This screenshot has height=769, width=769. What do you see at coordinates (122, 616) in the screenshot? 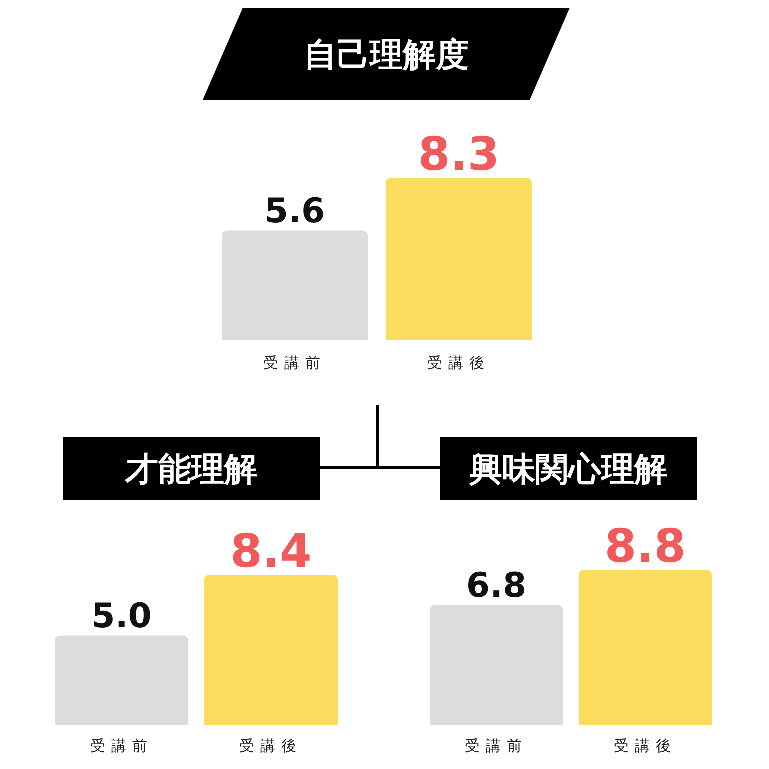
I see `data-label: 5.0` at bounding box center [122, 616].